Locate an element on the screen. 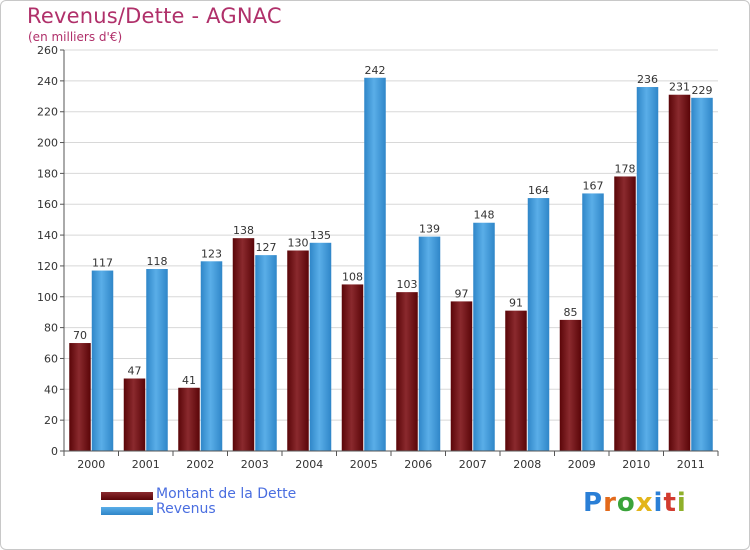 This screenshot has height=550, width=750. data-label-dette: 47 is located at coordinates (135, 371).